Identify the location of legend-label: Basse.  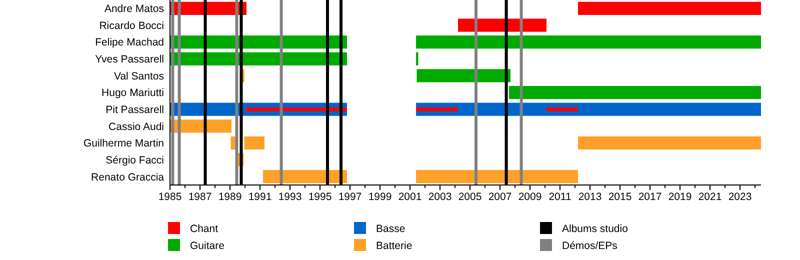
(391, 229).